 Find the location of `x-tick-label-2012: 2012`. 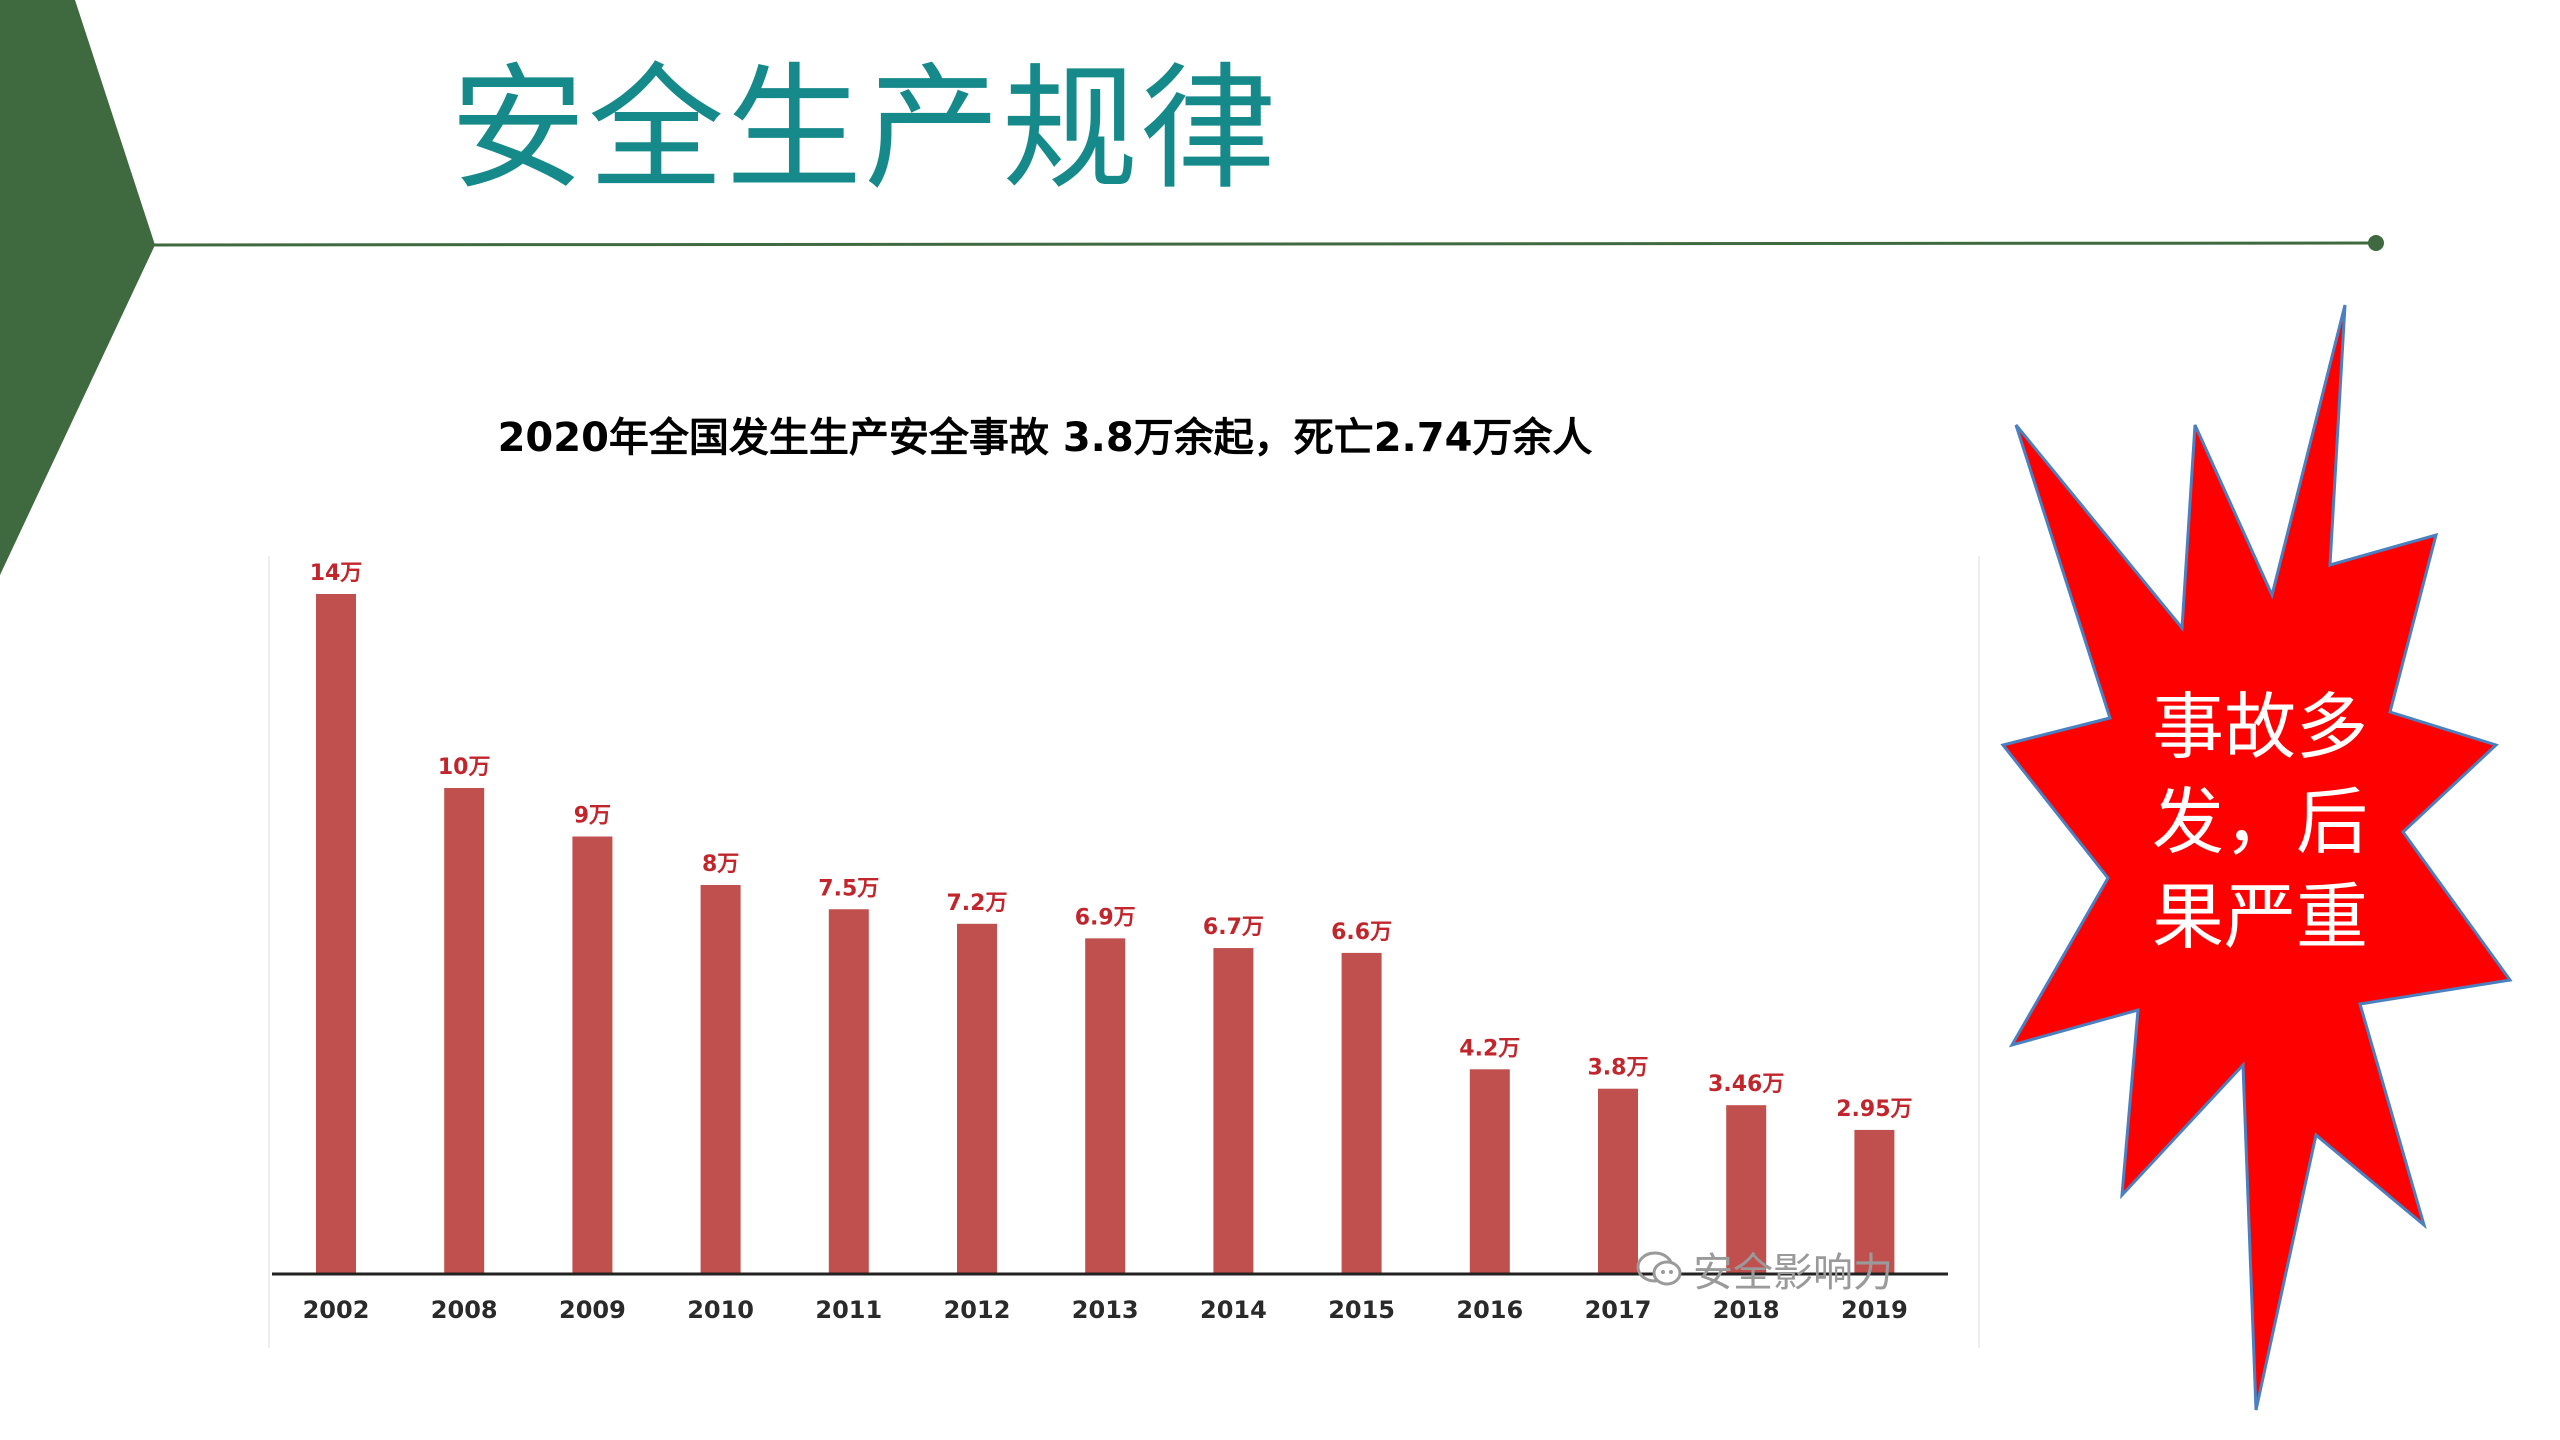

x-tick-label-2012: 2012 is located at coordinates (977, 1310).